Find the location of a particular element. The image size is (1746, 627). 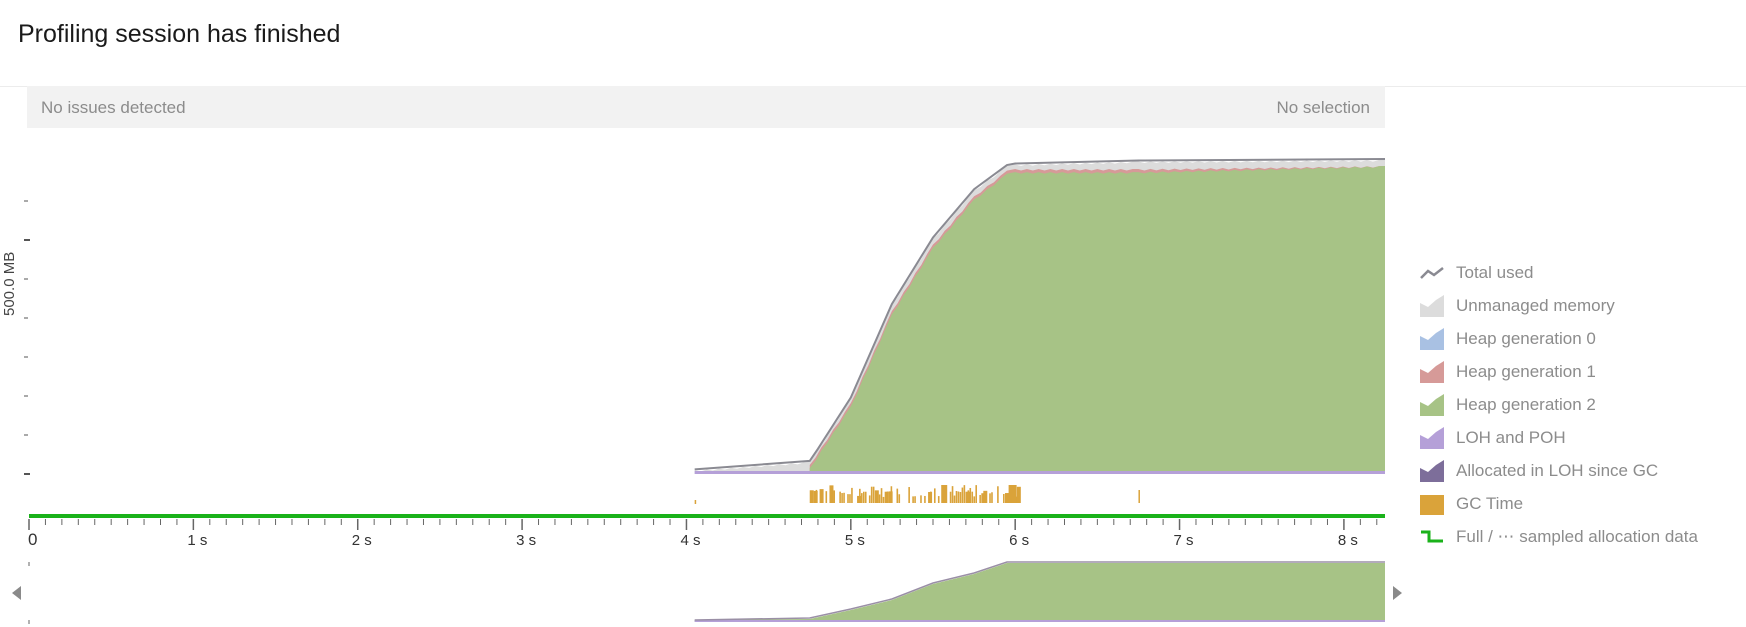

x-axis-tick-label: 0 is located at coordinates (32, 539).